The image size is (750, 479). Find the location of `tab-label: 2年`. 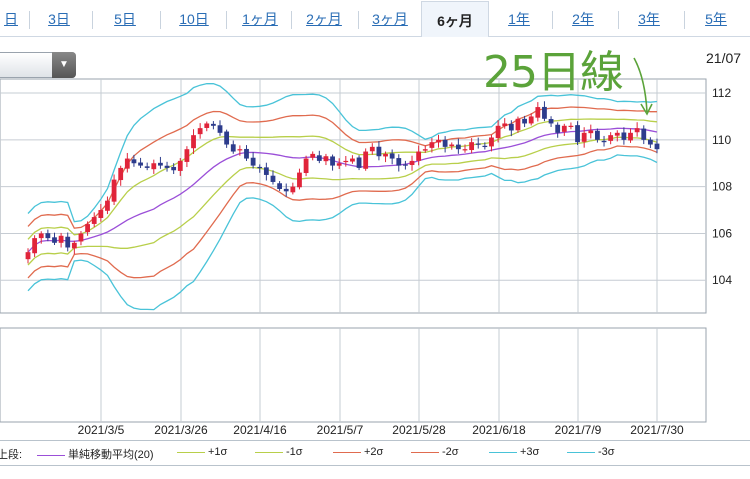

tab-label: 2年 is located at coordinates (583, 19).